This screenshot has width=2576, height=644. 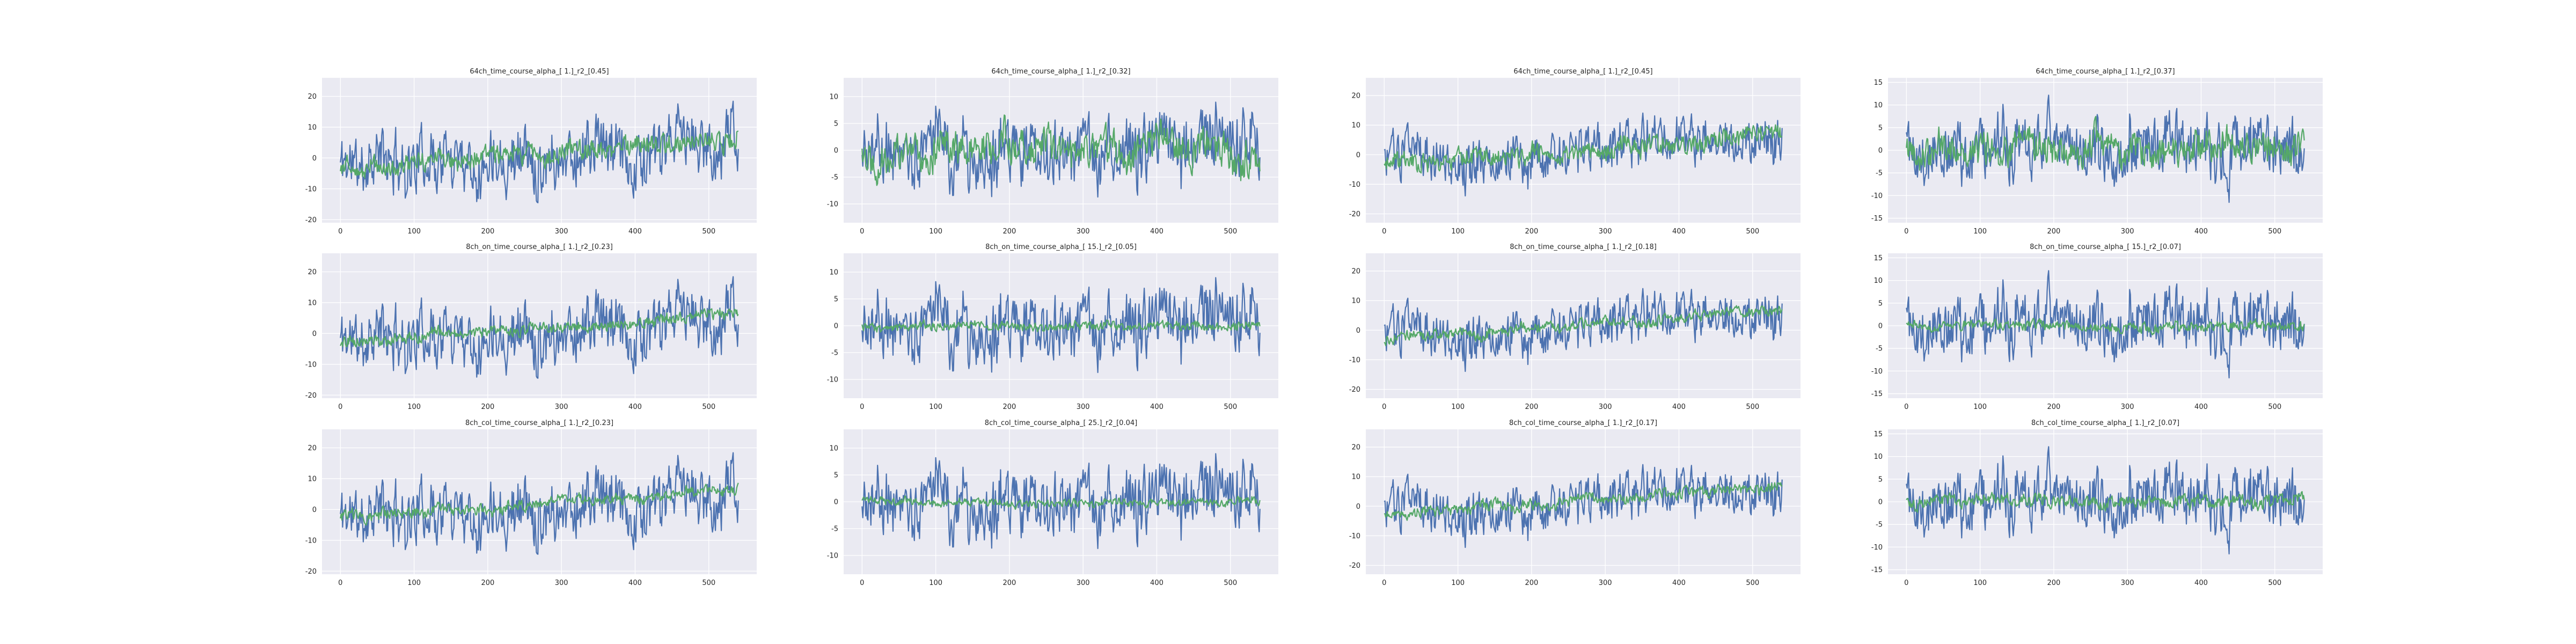 What do you see at coordinates (1060, 72) in the screenshot?
I see `subplot-title: 64ch_time_course_alpha_[ 1.]_r2_[0.32]` at bounding box center [1060, 72].